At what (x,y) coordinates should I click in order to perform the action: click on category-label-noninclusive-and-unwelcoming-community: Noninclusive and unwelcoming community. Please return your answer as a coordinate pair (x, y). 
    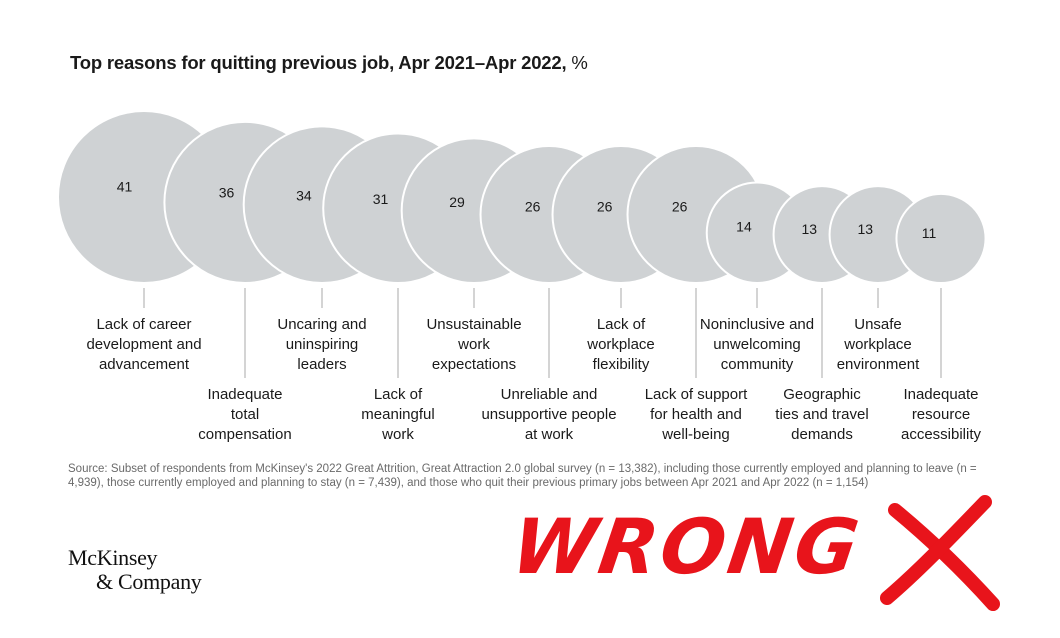
    Looking at the image, I should click on (757, 345).